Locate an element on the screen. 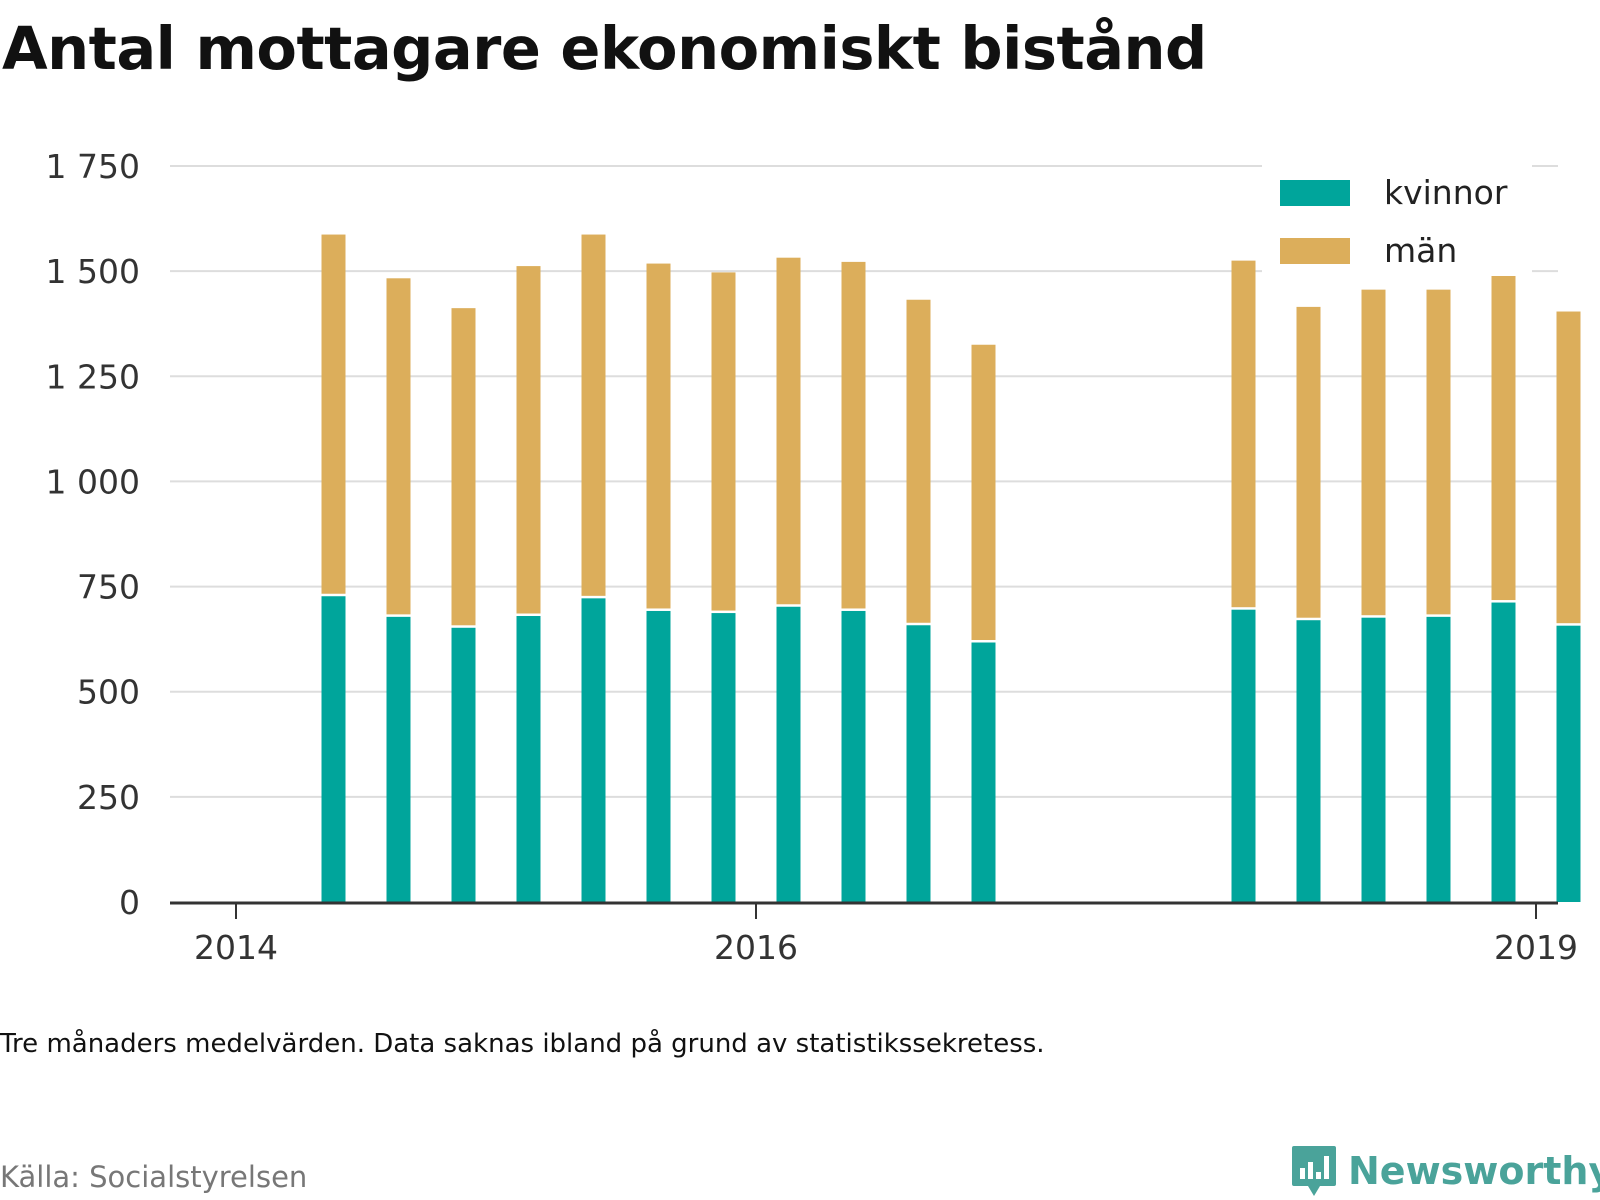 The width and height of the screenshot is (1600, 1200). y-tick-label: 0 is located at coordinates (129, 902).